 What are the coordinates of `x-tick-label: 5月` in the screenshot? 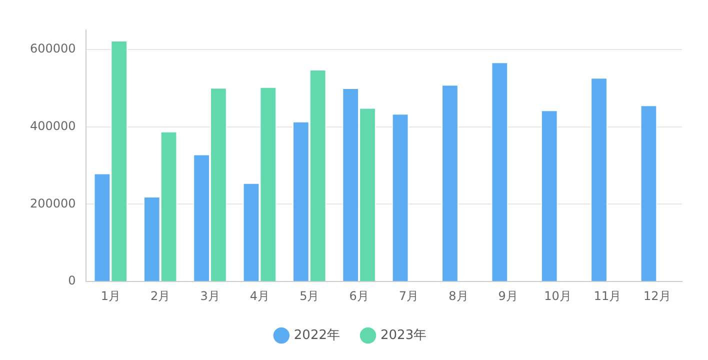 It's located at (310, 295).